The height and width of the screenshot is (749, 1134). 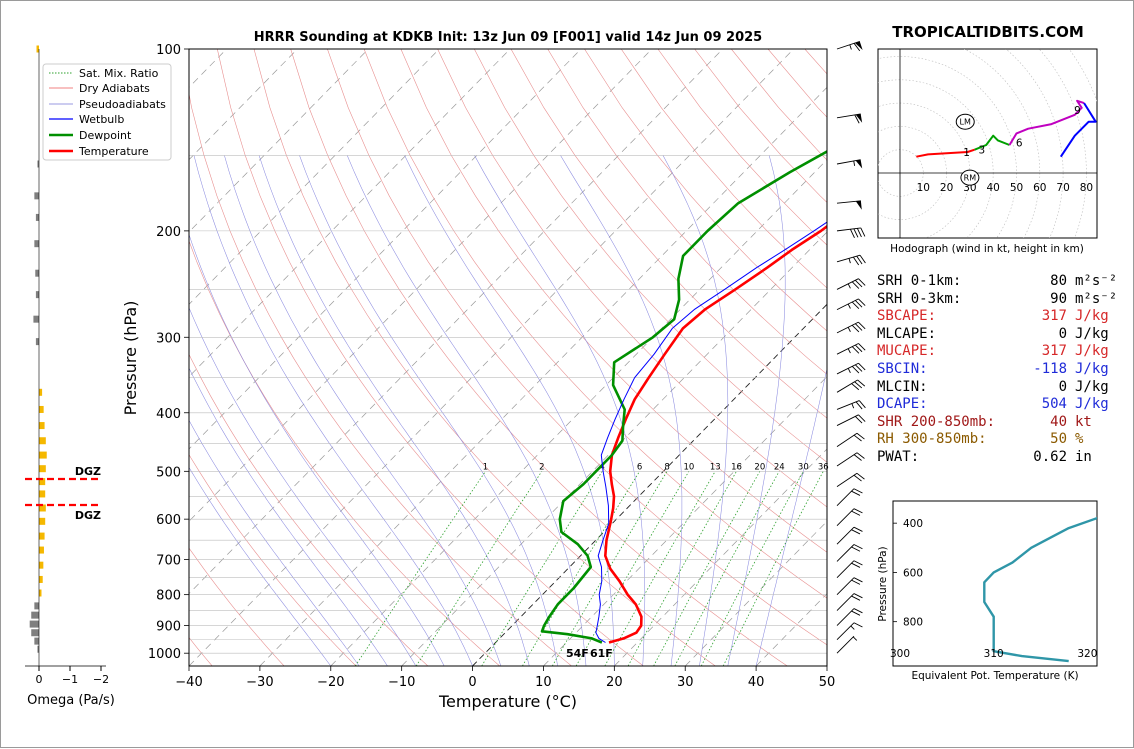 What do you see at coordinates (987, 249) in the screenshot?
I see `hodograph-caption: Hodograph (wind in kt, height in km)` at bounding box center [987, 249].